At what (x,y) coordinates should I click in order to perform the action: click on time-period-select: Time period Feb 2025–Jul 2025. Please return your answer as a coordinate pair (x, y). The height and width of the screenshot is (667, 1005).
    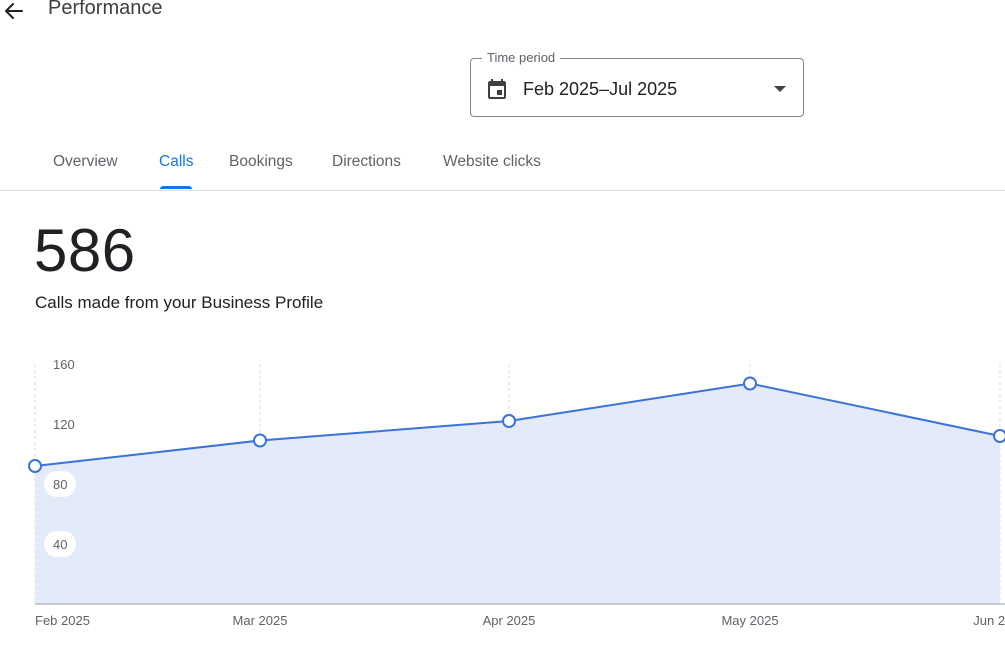
    Looking at the image, I should click on (637, 83).